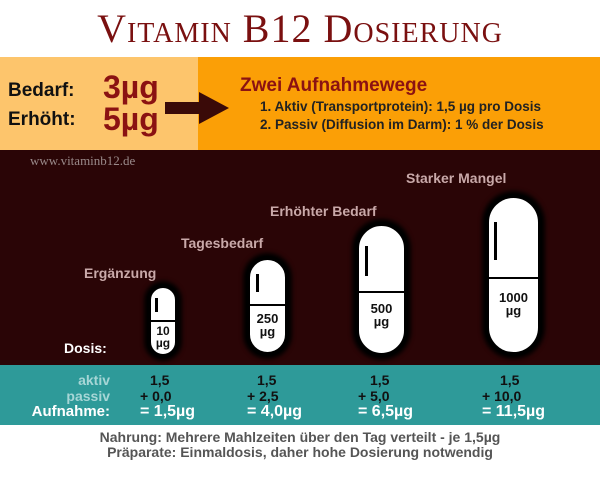 This screenshot has width=600, height=478. I want to click on page-title: Vitamin B12 Dosierung, so click(300, 28).